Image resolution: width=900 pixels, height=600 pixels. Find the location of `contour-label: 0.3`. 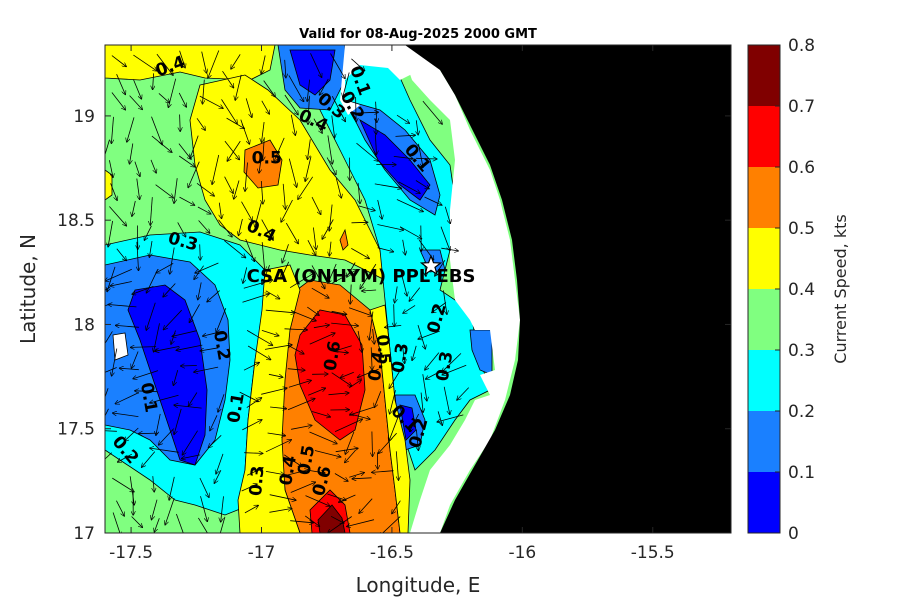

contour-label: 0.3 is located at coordinates (257, 481).